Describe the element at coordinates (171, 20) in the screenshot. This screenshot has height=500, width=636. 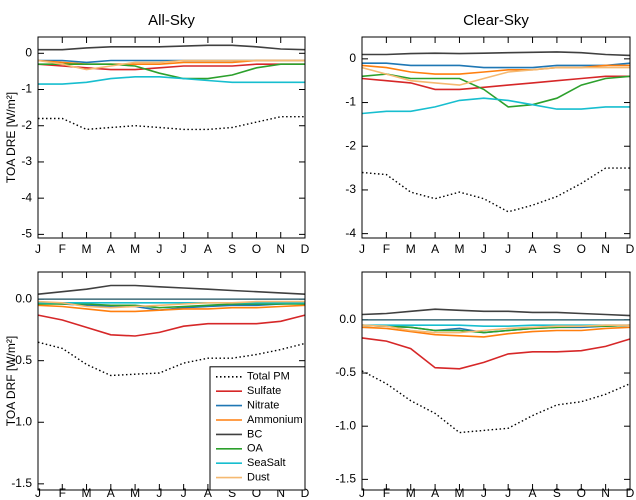
I see `panel-title: All-Sky` at that location.